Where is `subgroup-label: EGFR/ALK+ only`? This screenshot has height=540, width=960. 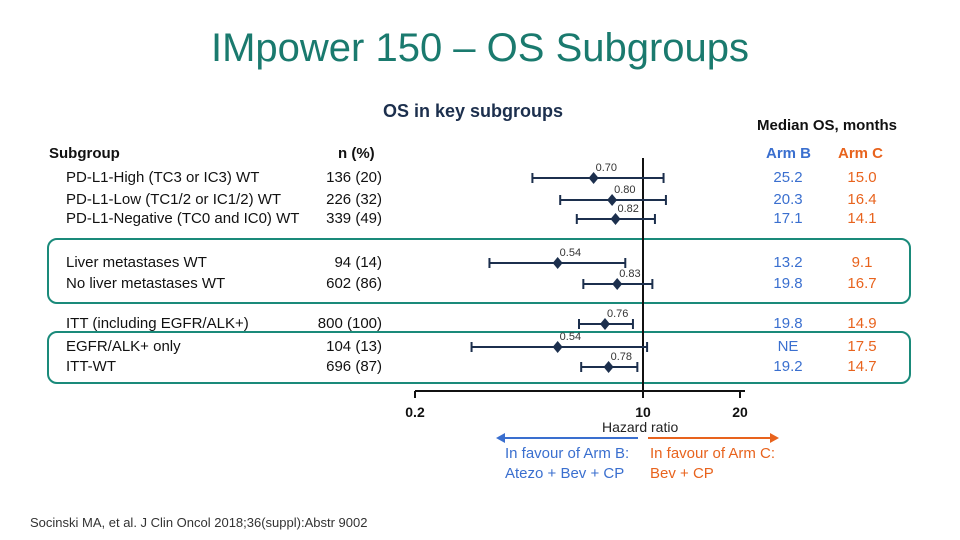 subgroup-label: EGFR/ALK+ only is located at coordinates (123, 346).